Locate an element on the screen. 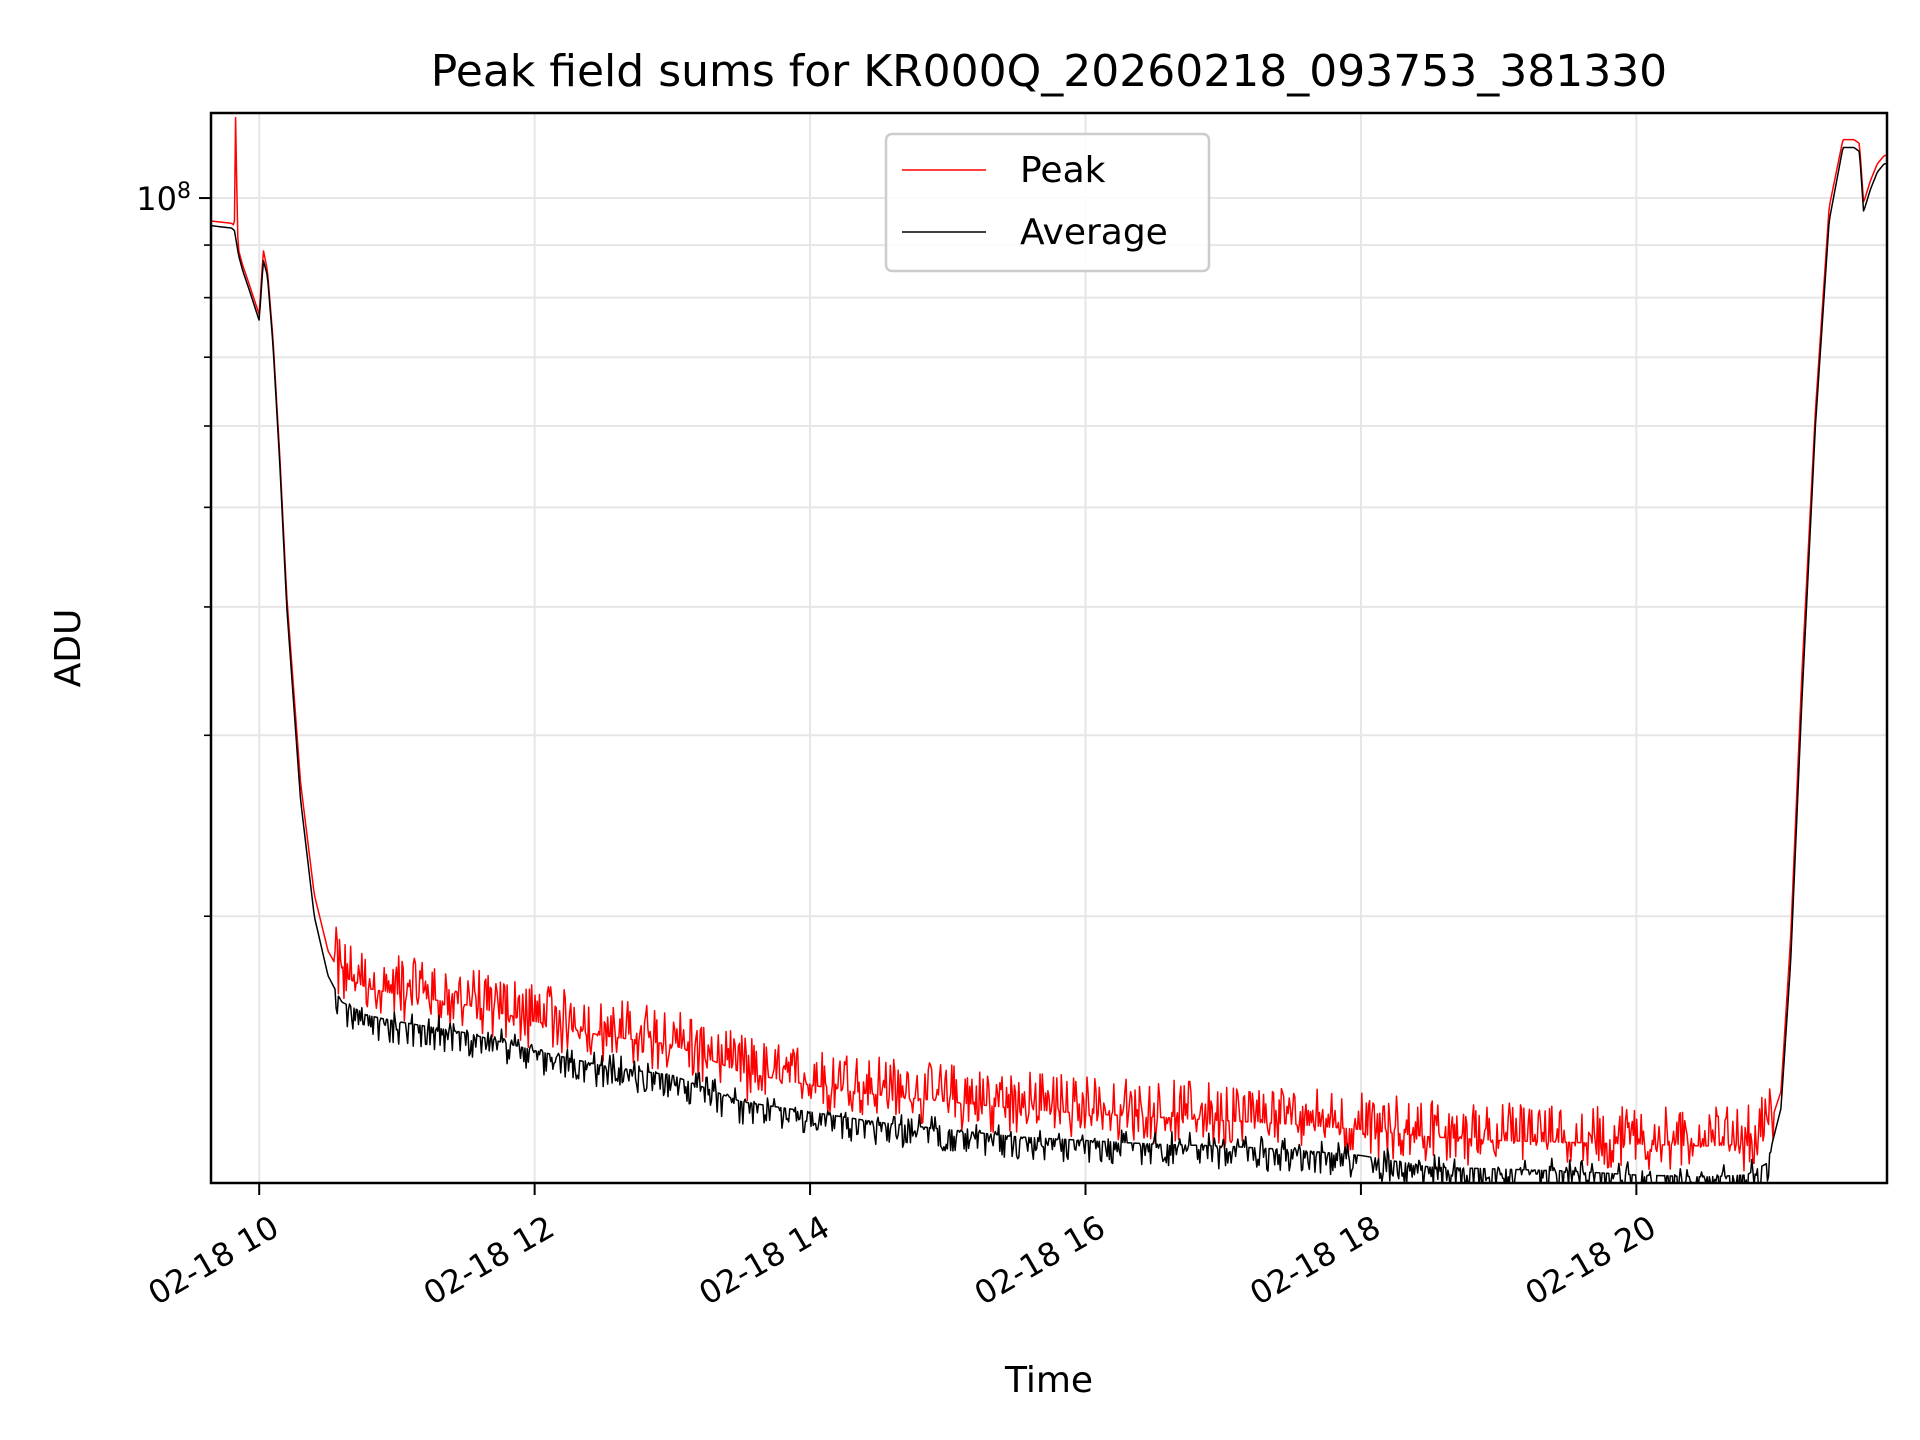 This screenshot has height=1440, width=1920. legend: Peak Average is located at coordinates (1047, 202).